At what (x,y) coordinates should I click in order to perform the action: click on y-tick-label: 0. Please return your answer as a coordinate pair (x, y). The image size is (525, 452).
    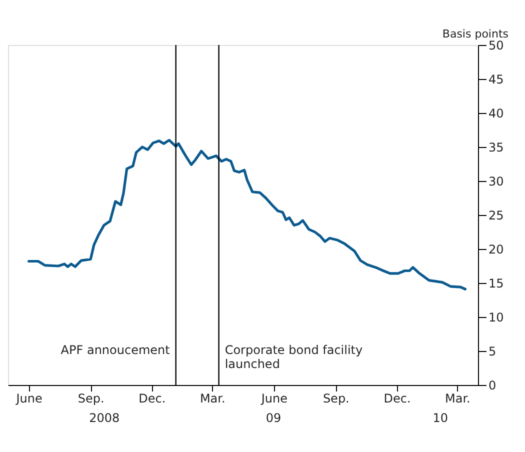
    Looking at the image, I should click on (492, 385).